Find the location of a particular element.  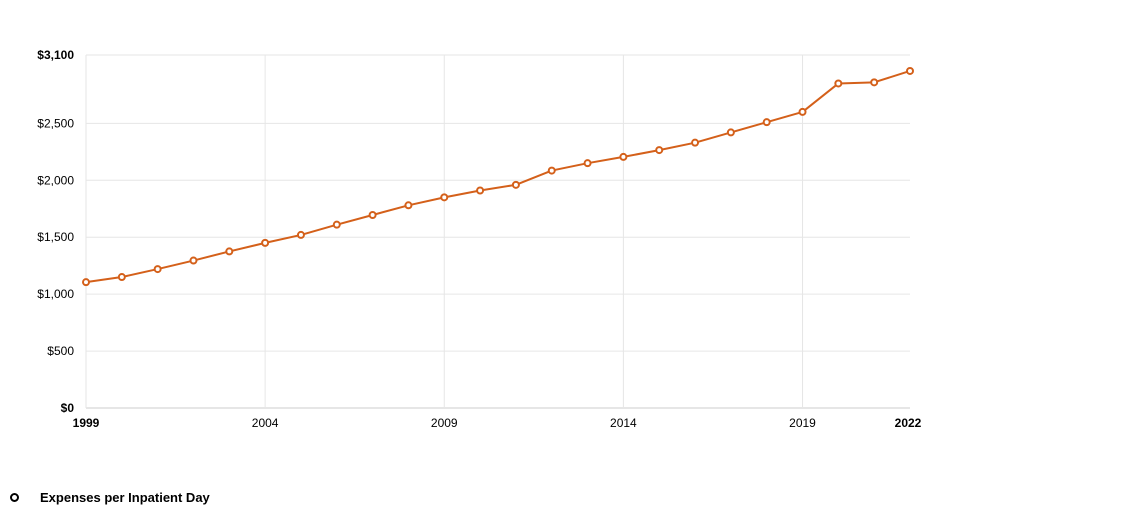

x-tick-label: 2004 is located at coordinates (265, 423).